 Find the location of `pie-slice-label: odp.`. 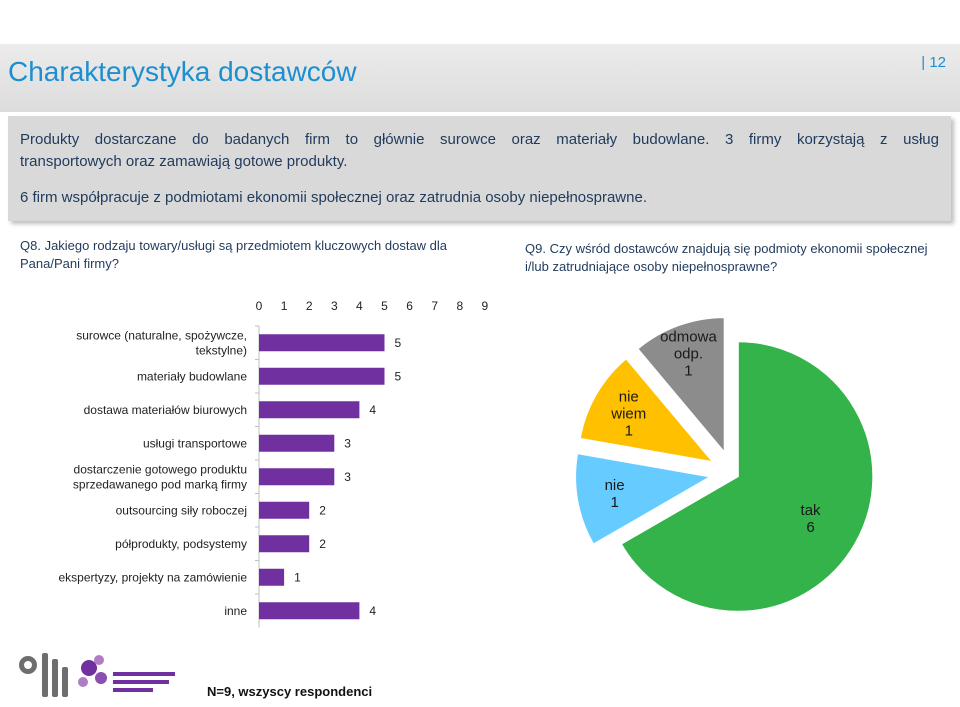

pie-slice-label: odp. is located at coordinates (688, 353).